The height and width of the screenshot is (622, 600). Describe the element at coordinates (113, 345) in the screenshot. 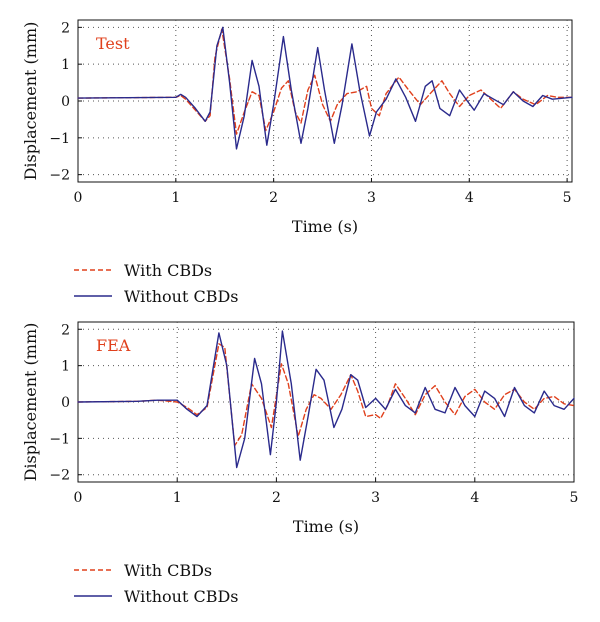

I see `panel-tag: FEA` at that location.